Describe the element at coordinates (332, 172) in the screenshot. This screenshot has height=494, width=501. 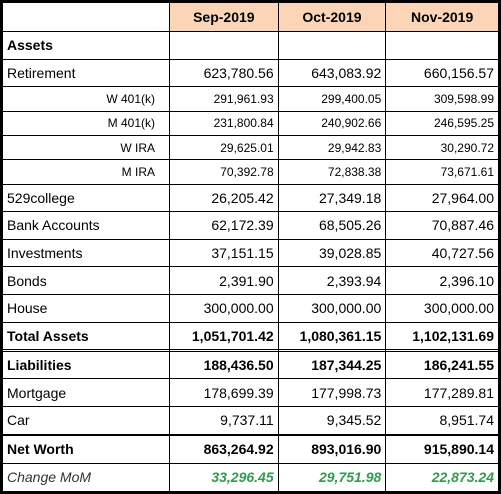
I see `value-cell: 72,838.38` at that location.